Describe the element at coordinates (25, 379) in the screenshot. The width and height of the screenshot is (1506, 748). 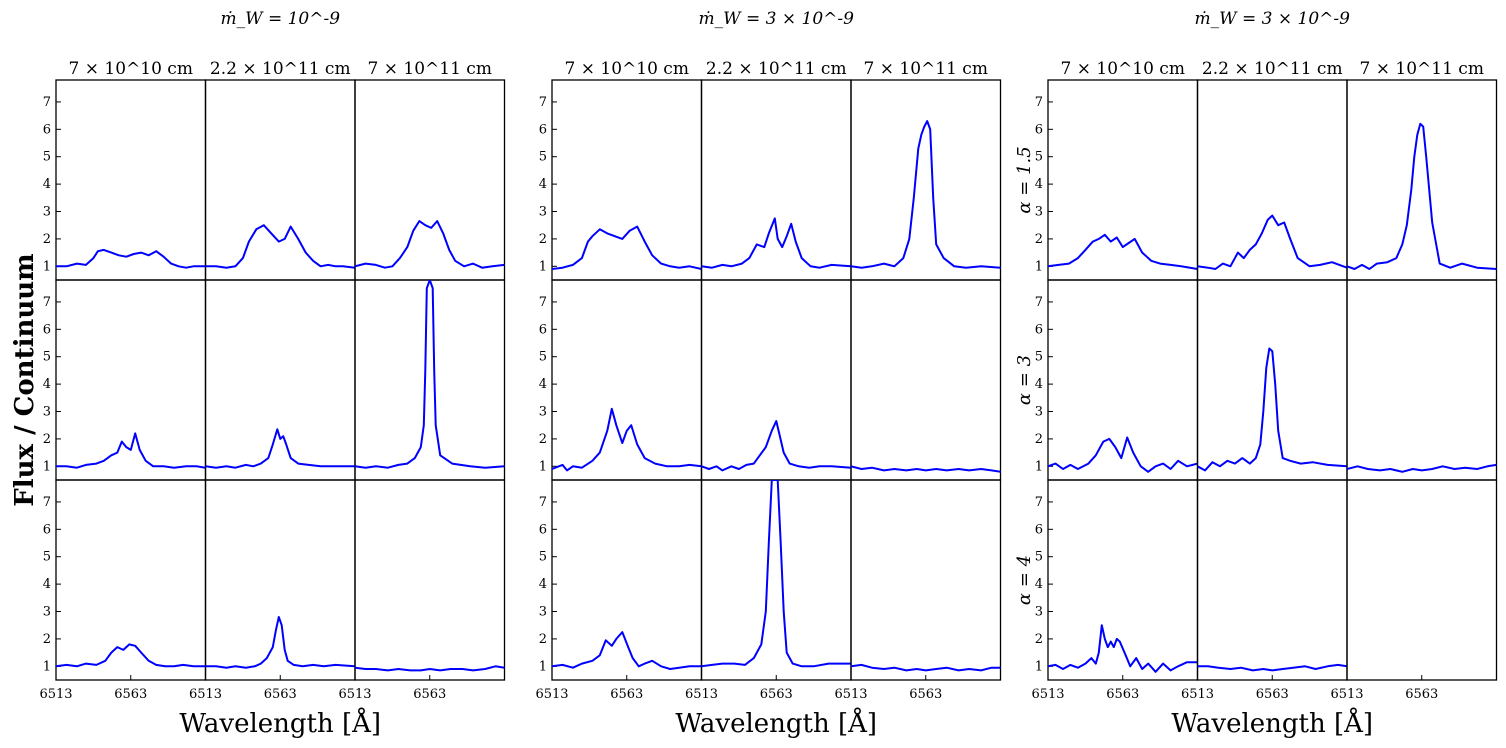
I see `y-axis-label: Flux / Continuum` at that location.